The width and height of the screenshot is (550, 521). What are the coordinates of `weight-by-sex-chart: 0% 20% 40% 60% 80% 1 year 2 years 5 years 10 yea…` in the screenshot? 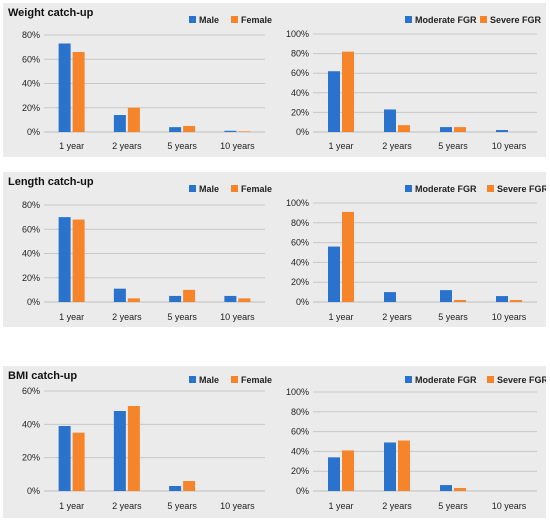 It's located at (147, 83).